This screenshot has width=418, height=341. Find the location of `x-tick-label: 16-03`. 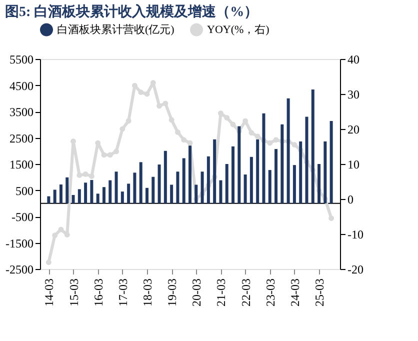

x-tick-label: 16-03 is located at coordinates (98, 292).